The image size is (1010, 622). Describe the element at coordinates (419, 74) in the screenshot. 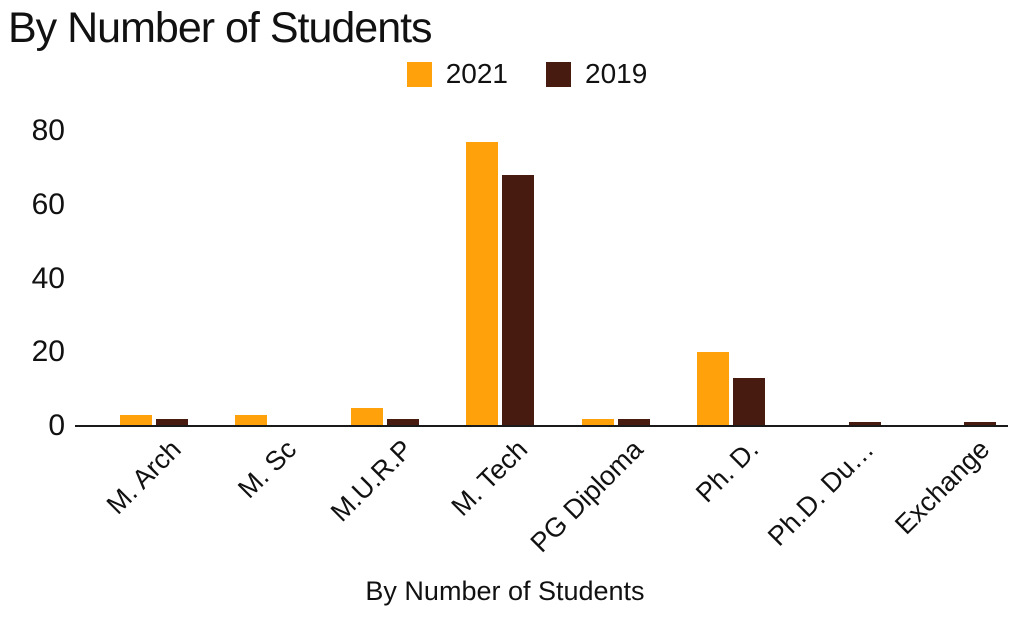

I see `legend-swatch-2021-icon` at that location.